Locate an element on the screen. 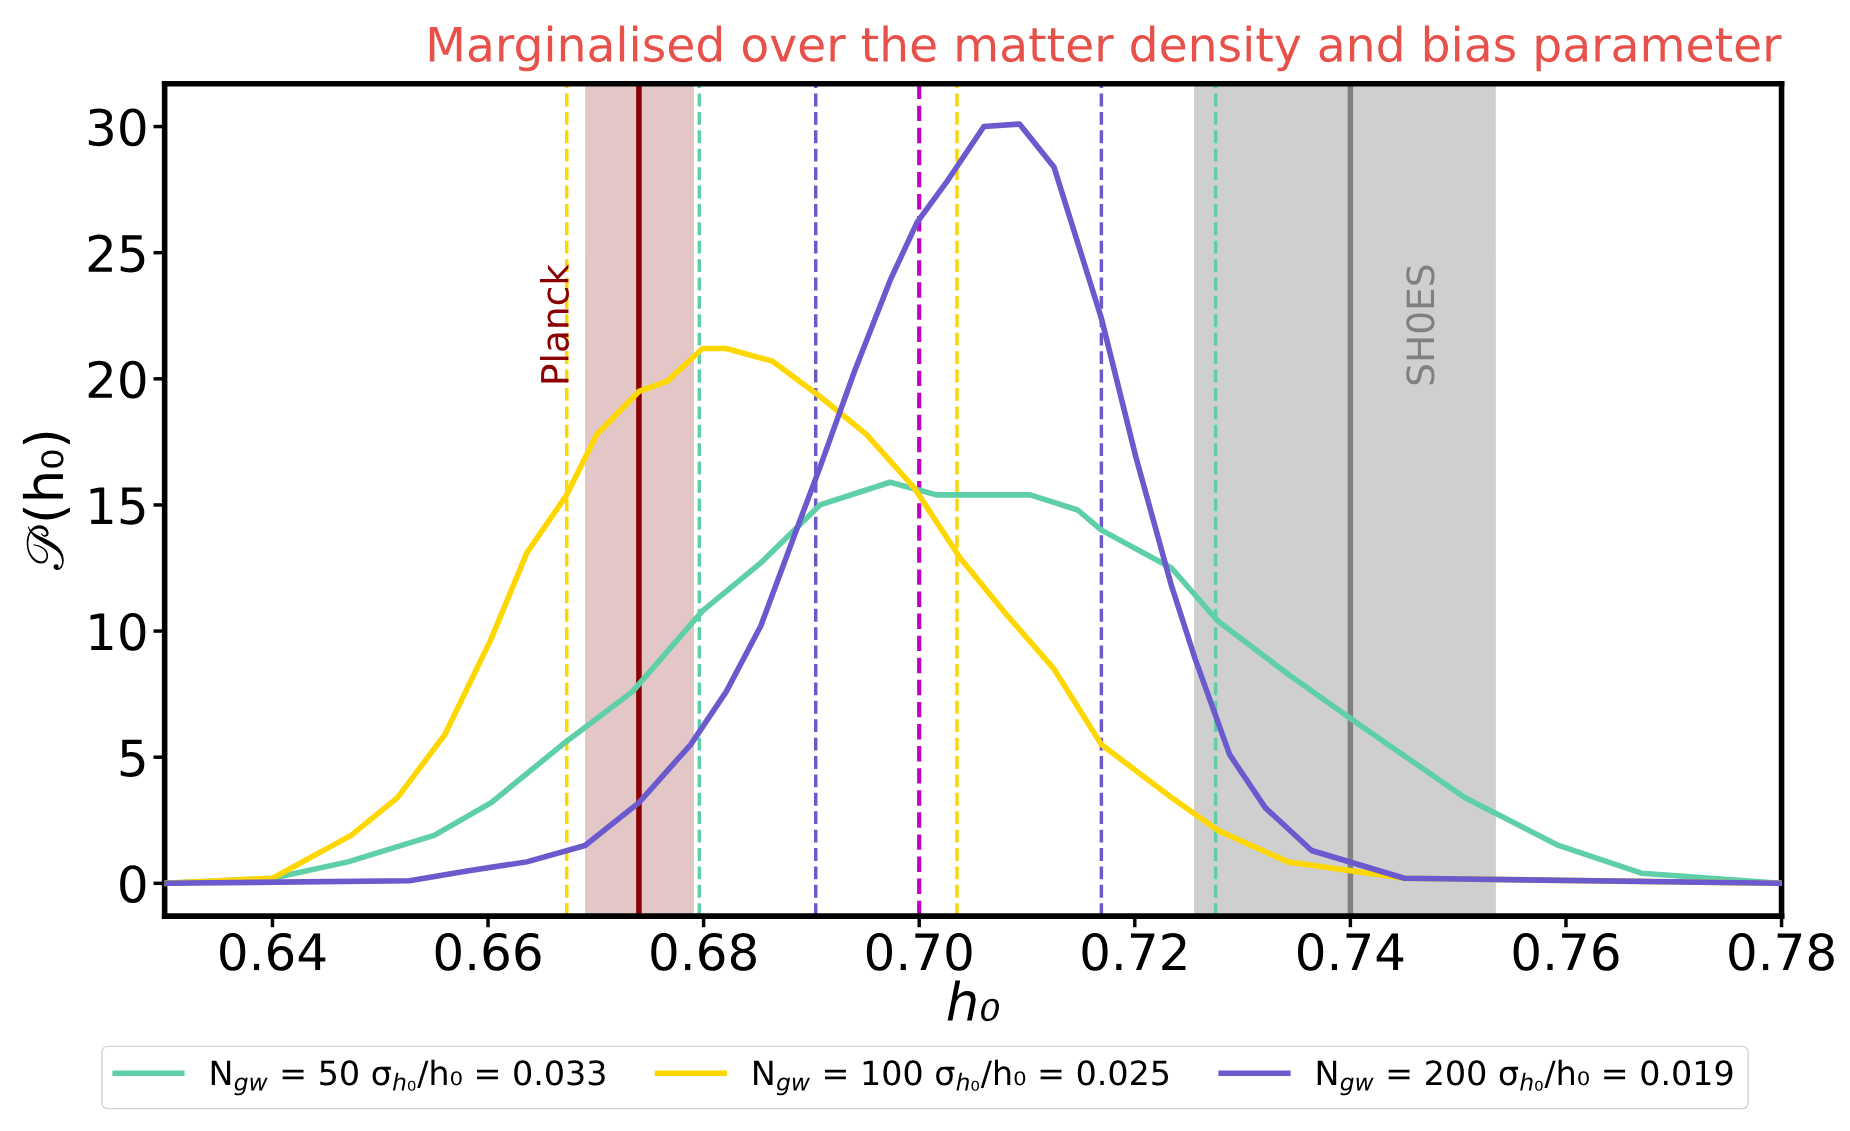  y-tick-label: 30 is located at coordinates (117, 127).